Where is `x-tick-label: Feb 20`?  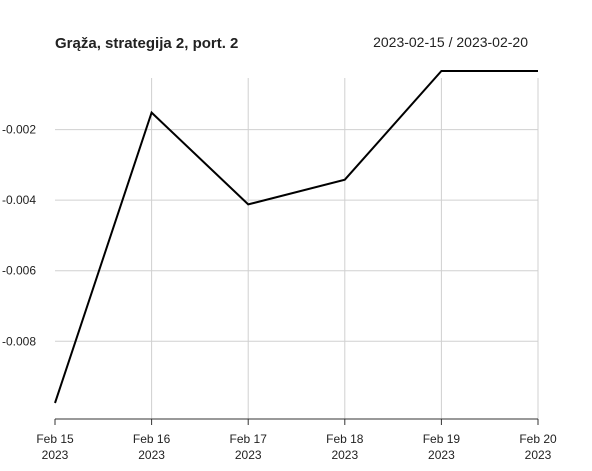
x-tick-label: Feb 20 is located at coordinates (538, 439).